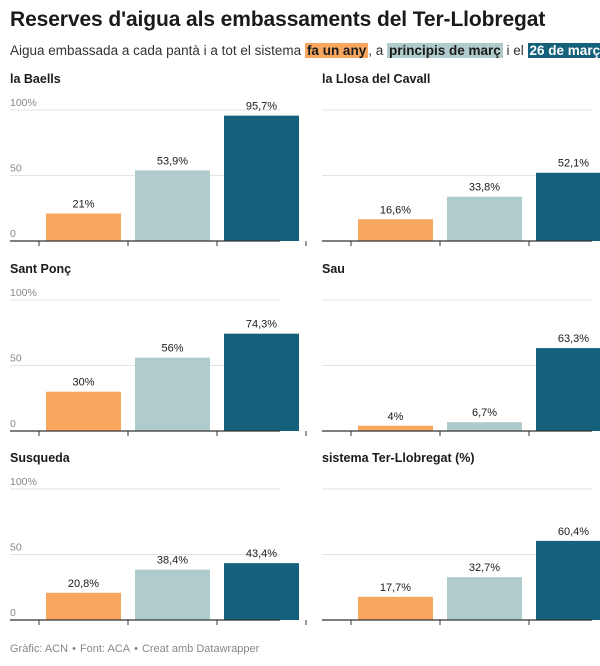 This screenshot has width=600, height=666. What do you see at coordinates (484, 568) in the screenshot?
I see `bar-value-label: 32,7%` at bounding box center [484, 568].